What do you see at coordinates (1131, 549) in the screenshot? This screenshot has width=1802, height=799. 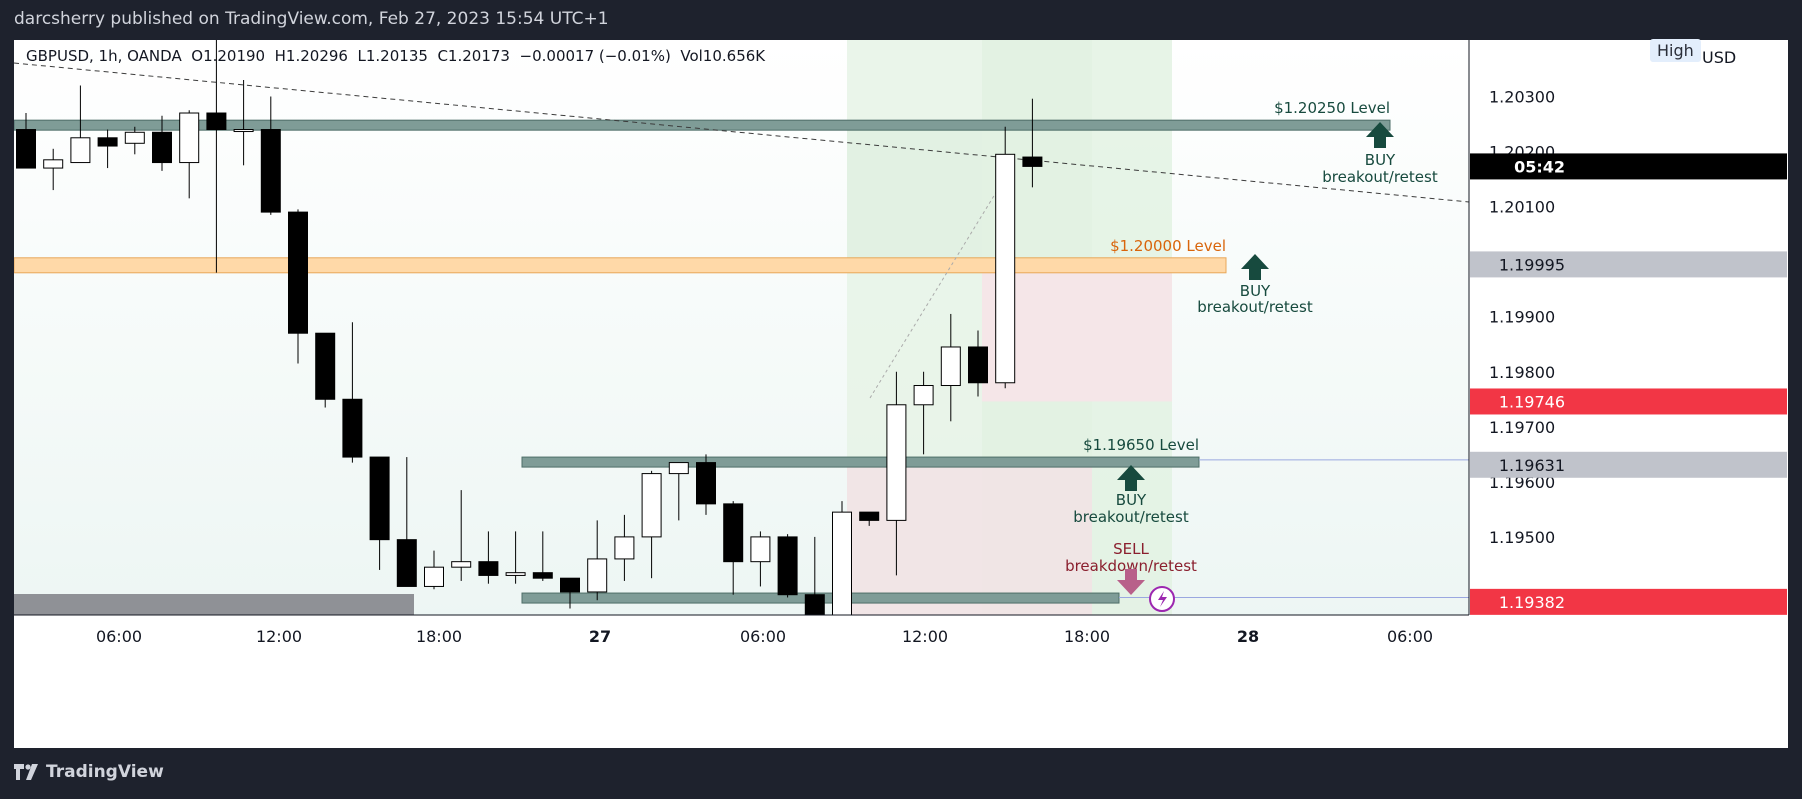 I see `sell-label: SELL` at bounding box center [1131, 549].